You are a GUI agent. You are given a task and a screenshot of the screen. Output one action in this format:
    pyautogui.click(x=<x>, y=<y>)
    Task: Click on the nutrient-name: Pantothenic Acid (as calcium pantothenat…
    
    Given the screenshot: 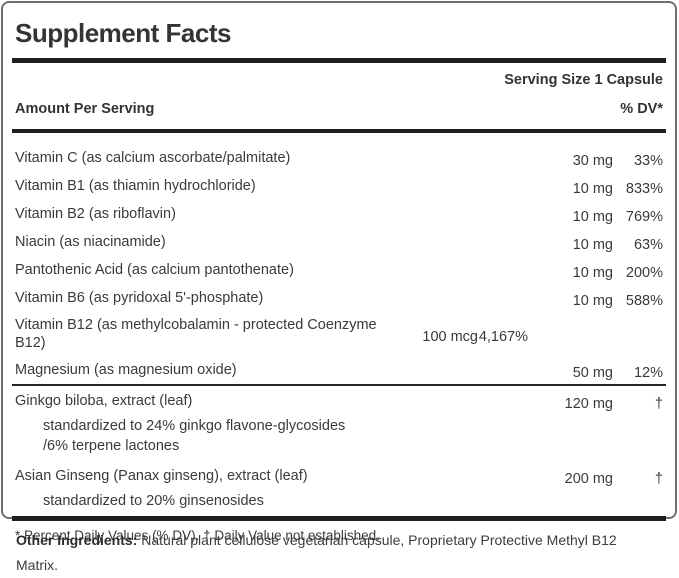 What is the action you would take?
    pyautogui.click(x=154, y=270)
    